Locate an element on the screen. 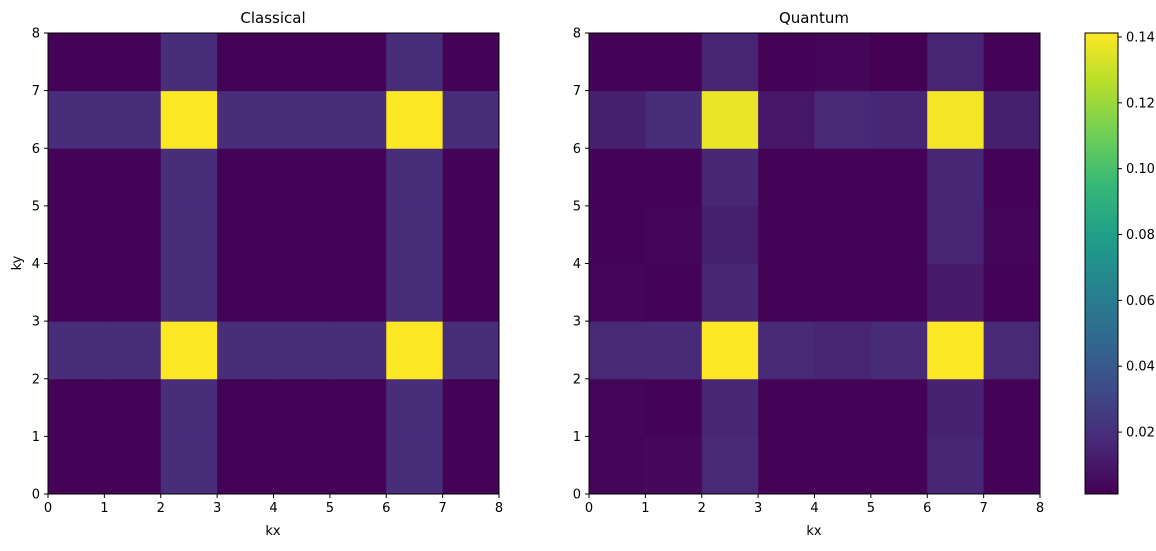 Image resolution: width=1156 pixels, height=551 pixels. y-tick-label: 0 is located at coordinates (36, 495).